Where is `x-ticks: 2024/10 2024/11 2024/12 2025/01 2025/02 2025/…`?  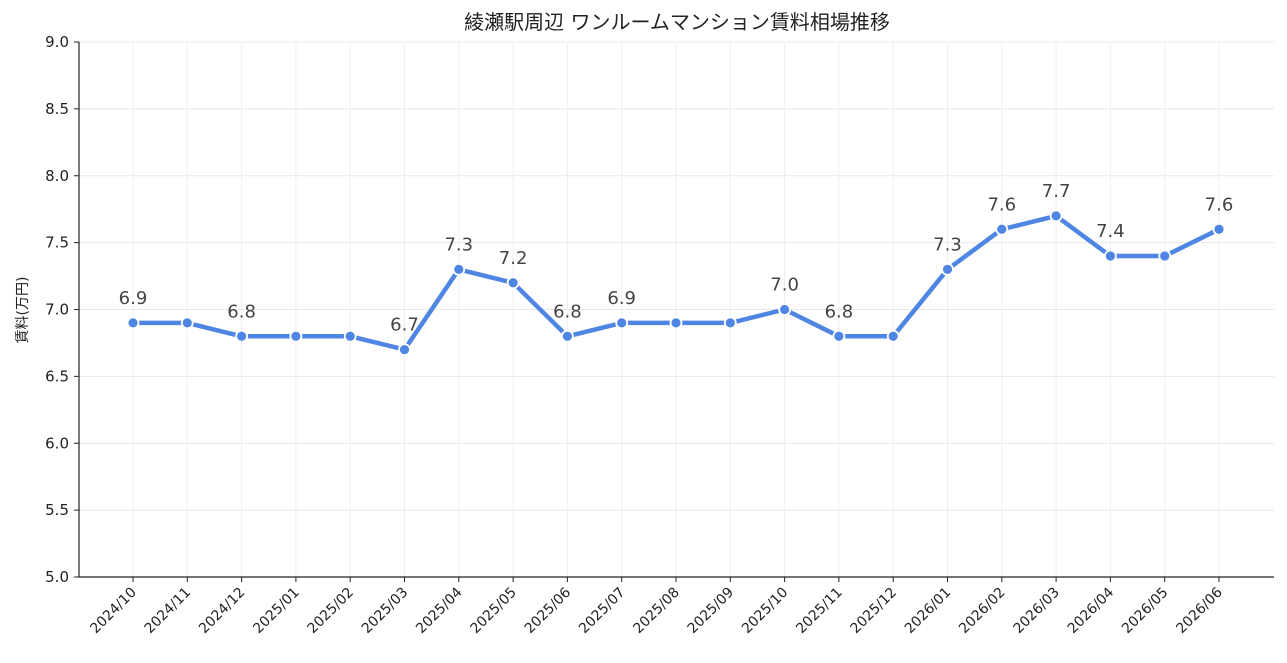 x-ticks: 2024/10 2024/11 2024/12 2025/01 2025/02 2025/… is located at coordinates (656, 607).